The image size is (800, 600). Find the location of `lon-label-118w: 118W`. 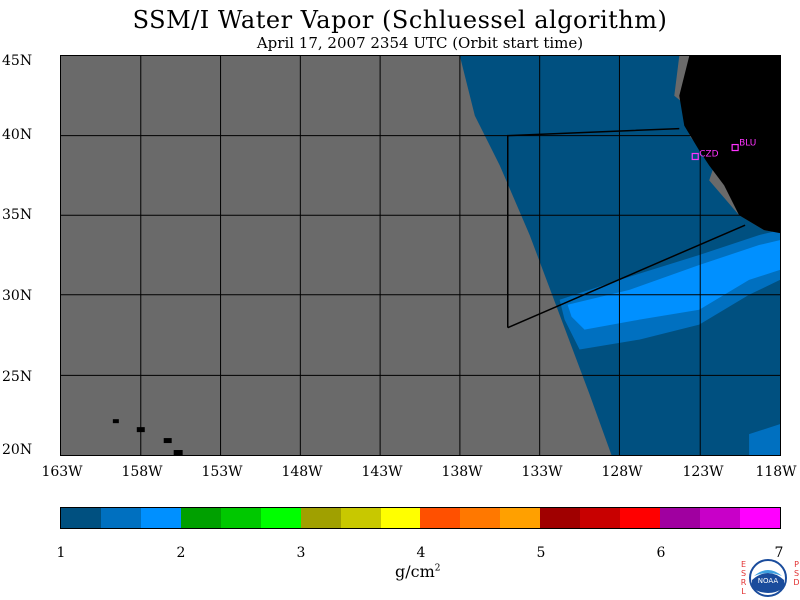

lon-label-118w: 118W is located at coordinates (776, 472).